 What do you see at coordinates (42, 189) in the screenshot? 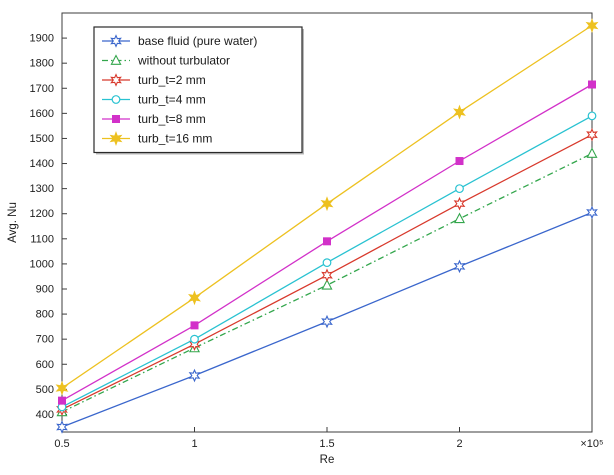
I see `y-tick-label: 1300` at bounding box center [42, 189].